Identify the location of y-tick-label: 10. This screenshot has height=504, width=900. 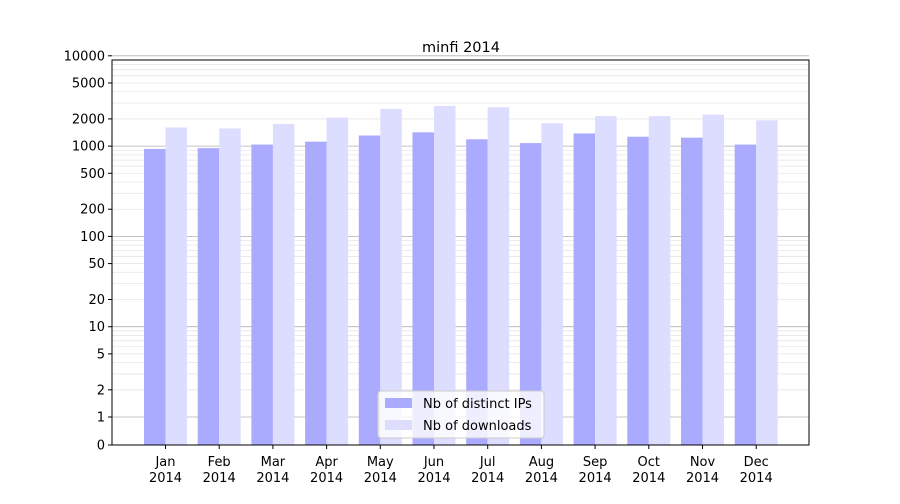
(96, 327).